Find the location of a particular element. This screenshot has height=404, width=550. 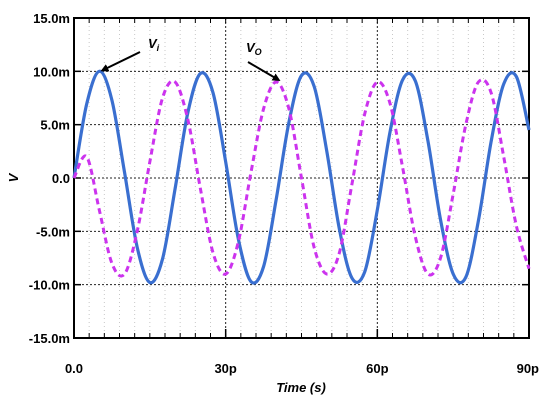

annotation-label-vi: Vi is located at coordinates (154, 44).